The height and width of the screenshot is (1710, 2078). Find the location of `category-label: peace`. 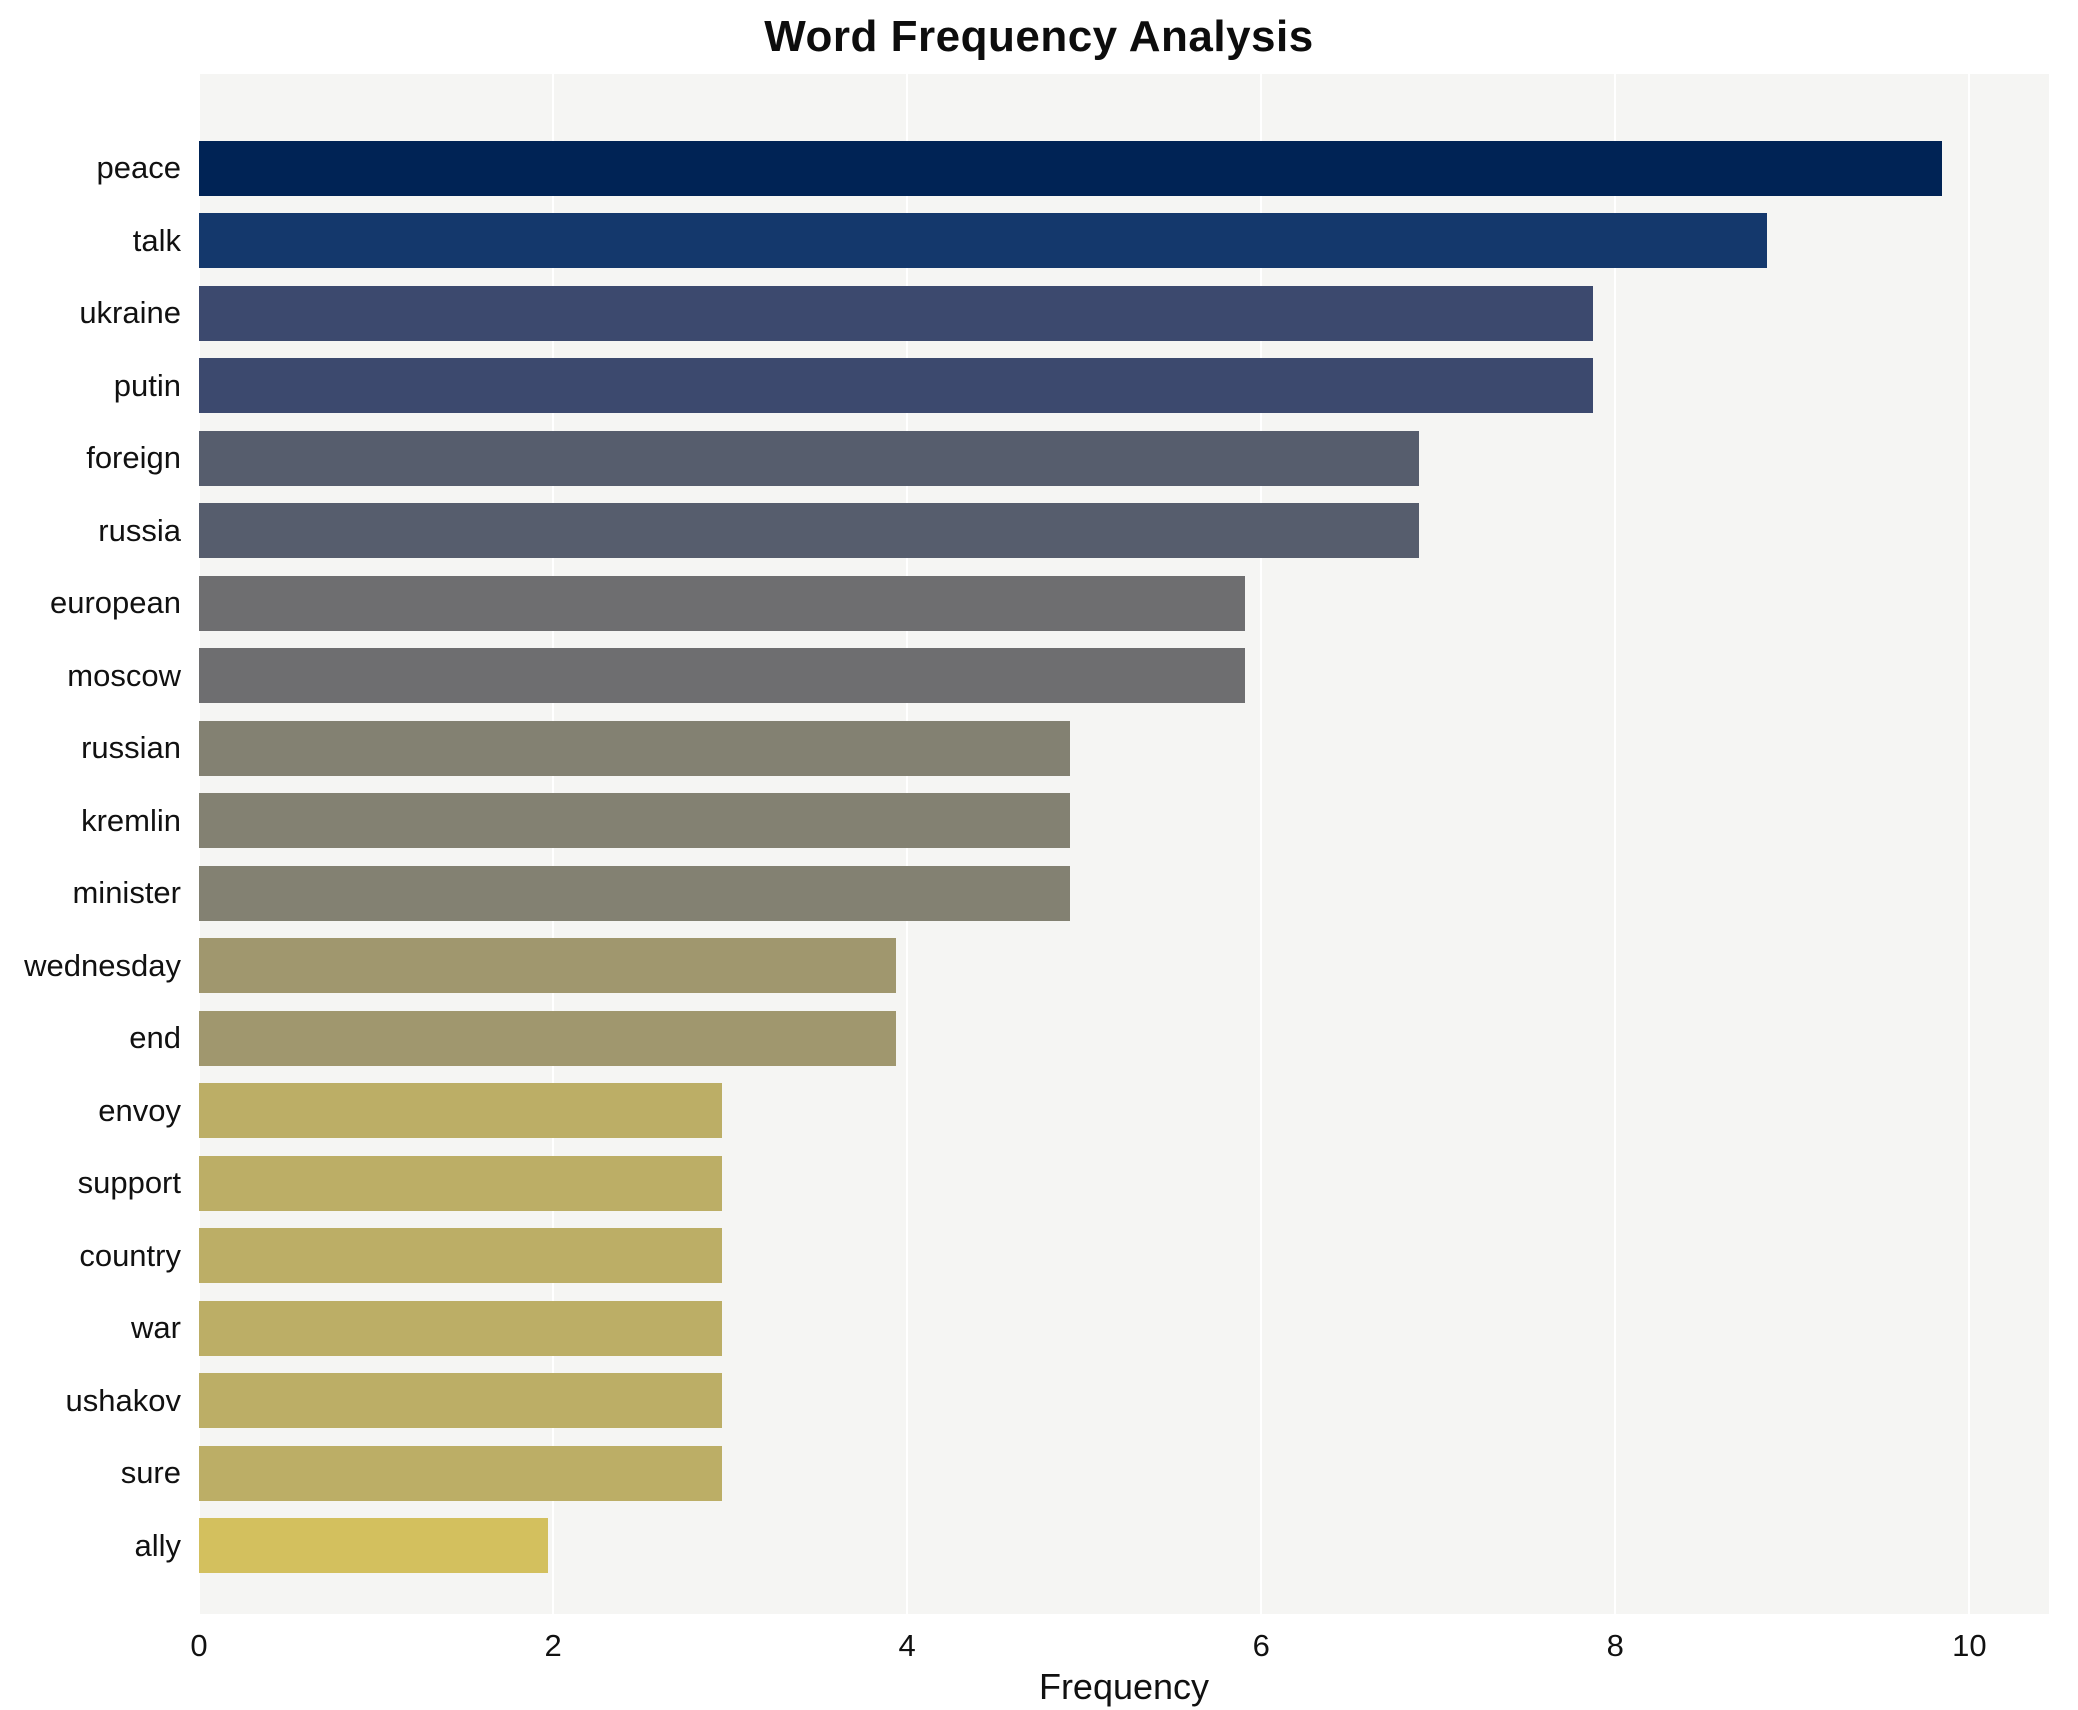

category-label: peace is located at coordinates (138, 168).